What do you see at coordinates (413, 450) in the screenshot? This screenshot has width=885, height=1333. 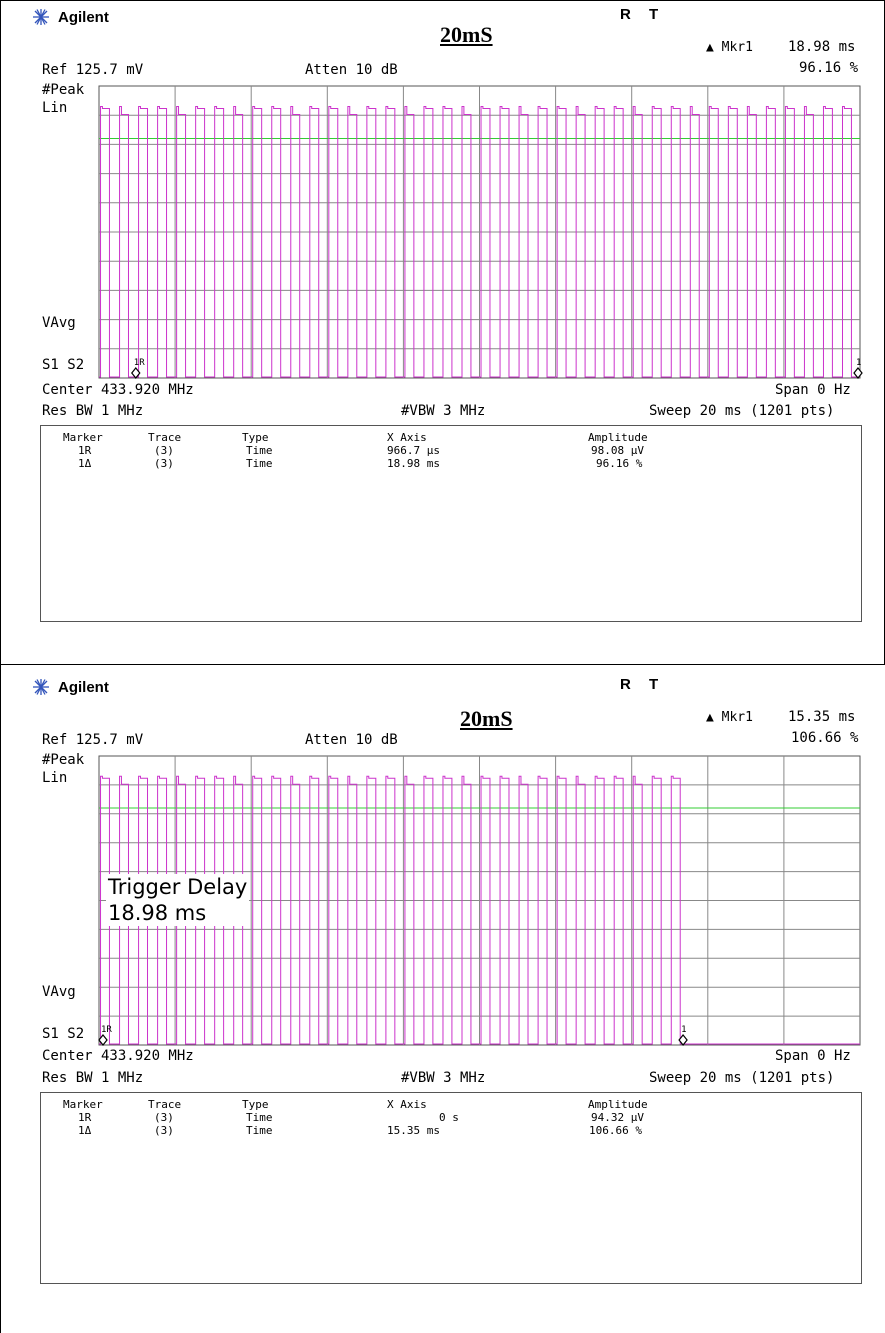 I see `row1-x: 966.7 µs` at bounding box center [413, 450].